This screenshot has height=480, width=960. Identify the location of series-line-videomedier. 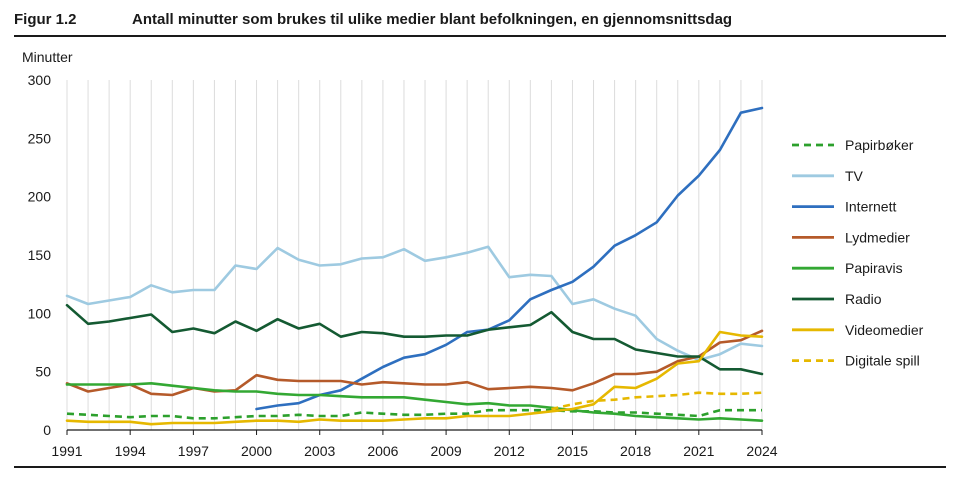
(414, 378).